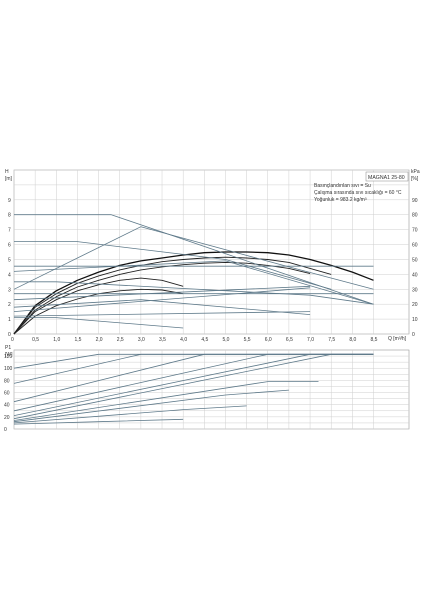 This screenshot has width=424, height=600. What do you see at coordinates (331, 340) in the screenshot?
I see `x-tick-label: 7,5` at bounding box center [331, 340].